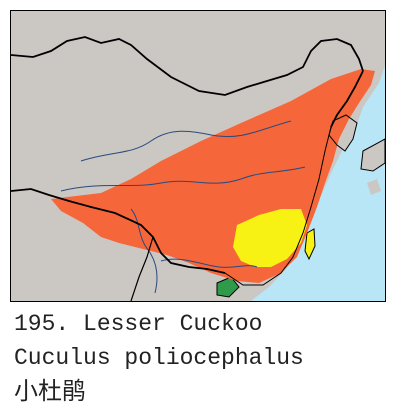 The height and width of the screenshot is (420, 400). Describe the element at coordinates (138, 324) in the screenshot. I see `caption-species-number-name: 195. Lesser Cuckoo` at that location.